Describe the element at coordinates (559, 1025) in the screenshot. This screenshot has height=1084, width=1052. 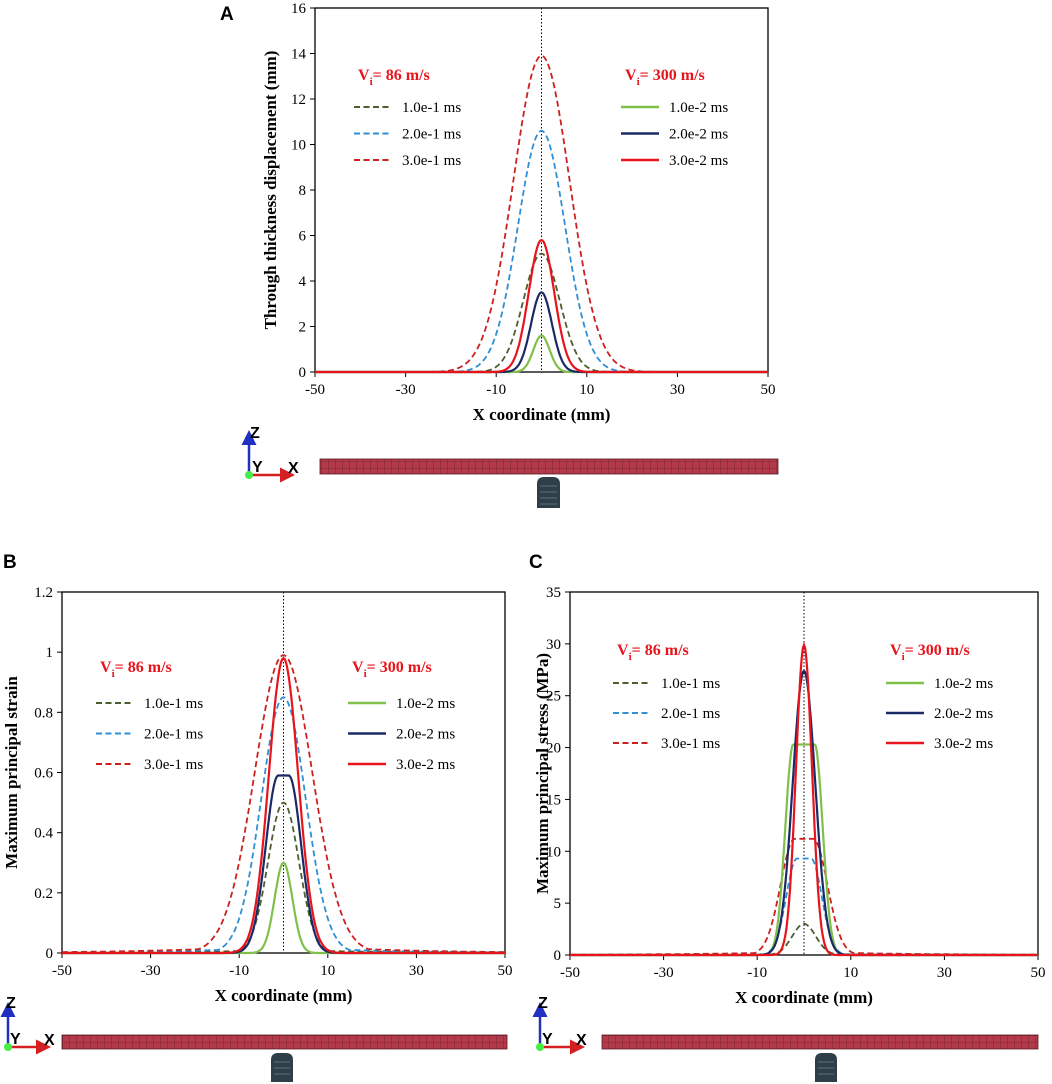
I see `panel-c-orientation-triad: Z Y X` at that location.